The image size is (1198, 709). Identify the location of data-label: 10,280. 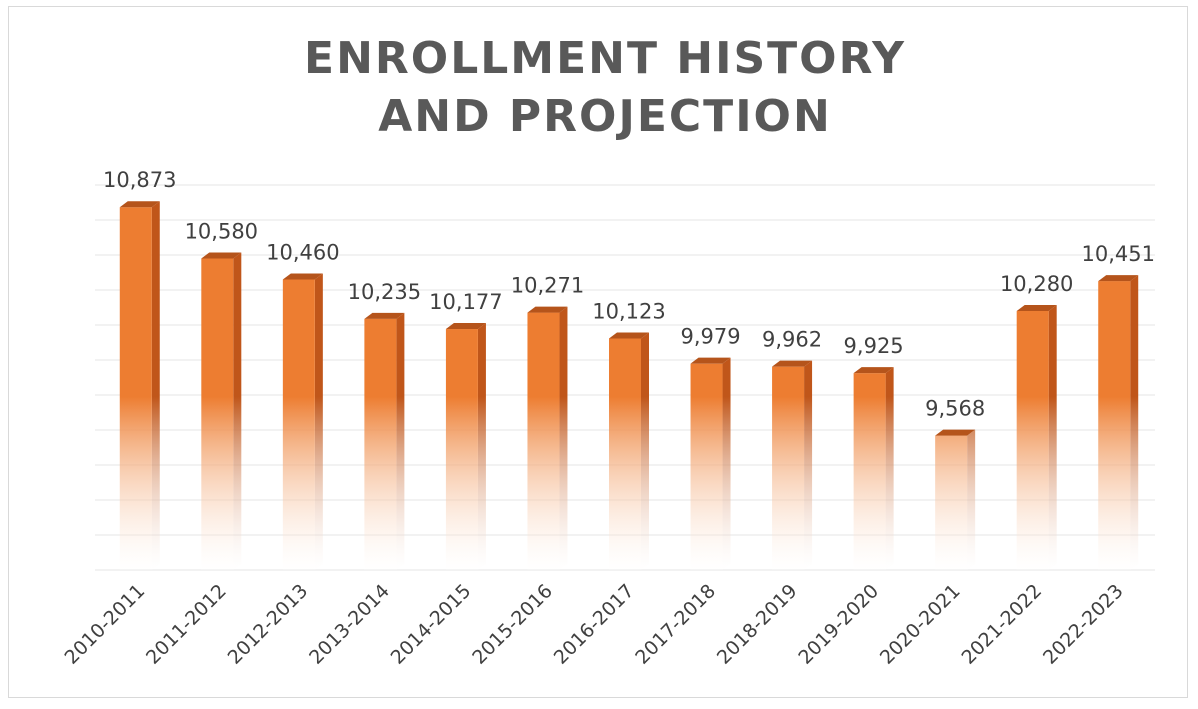
(1036, 284).